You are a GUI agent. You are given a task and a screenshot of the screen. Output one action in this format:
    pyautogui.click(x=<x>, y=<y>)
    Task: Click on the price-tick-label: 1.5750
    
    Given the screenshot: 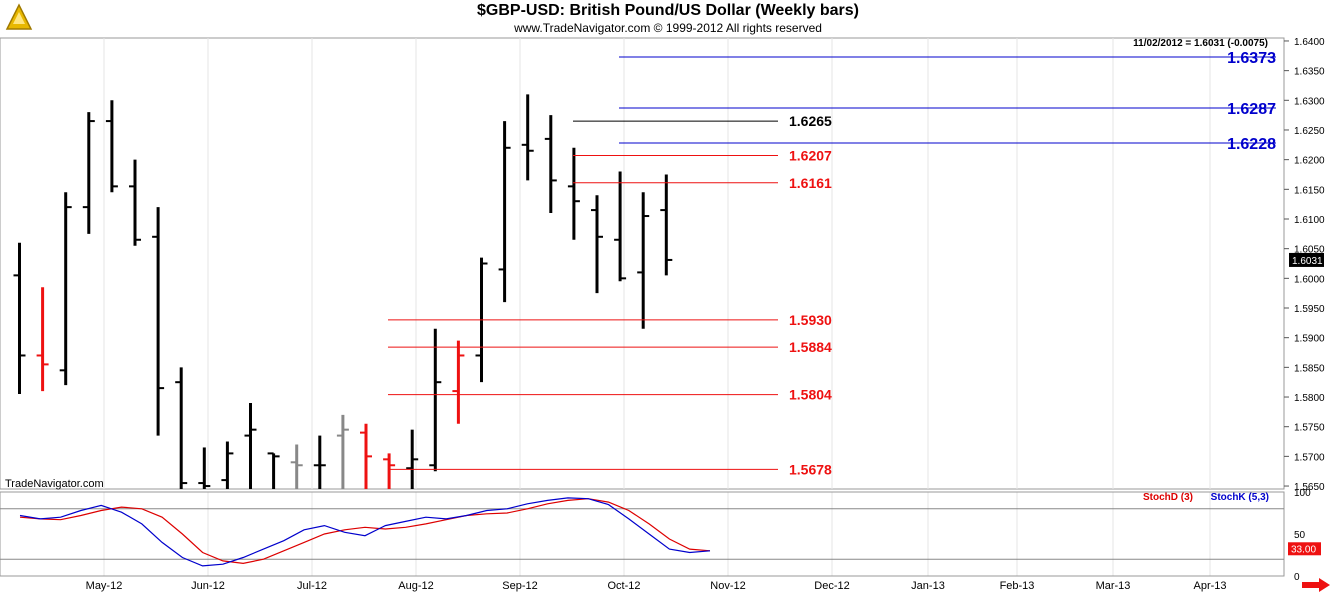 What is the action you would take?
    pyautogui.click(x=1309, y=428)
    